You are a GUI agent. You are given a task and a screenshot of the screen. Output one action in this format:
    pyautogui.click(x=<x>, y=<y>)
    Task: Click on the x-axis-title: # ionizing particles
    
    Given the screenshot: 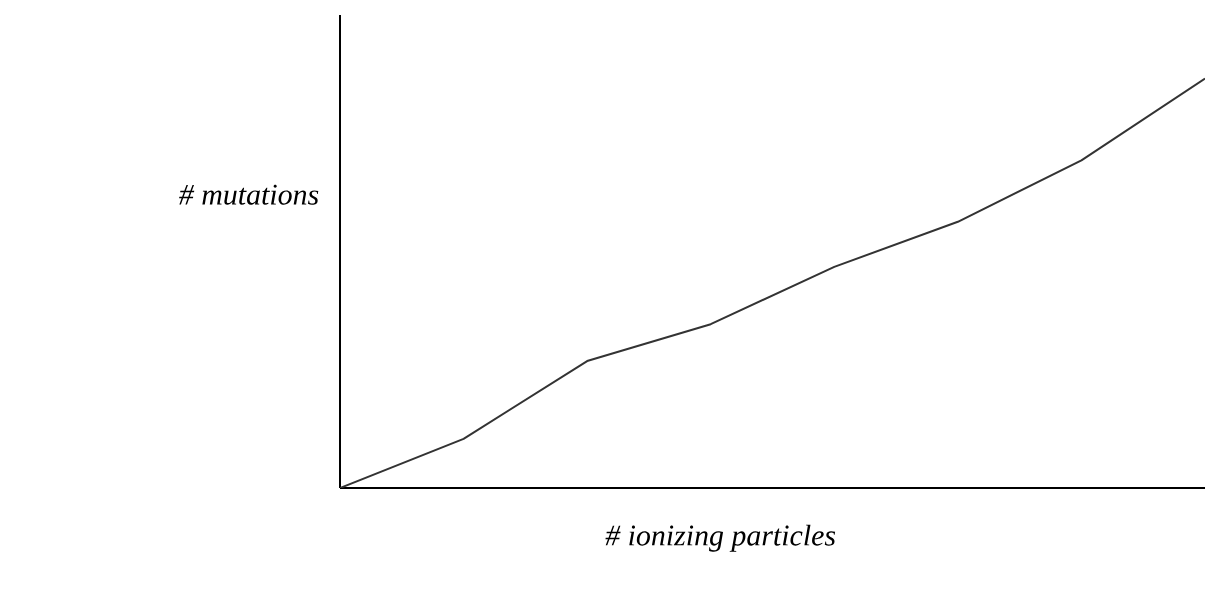 What is the action you would take?
    pyautogui.click(x=720, y=538)
    